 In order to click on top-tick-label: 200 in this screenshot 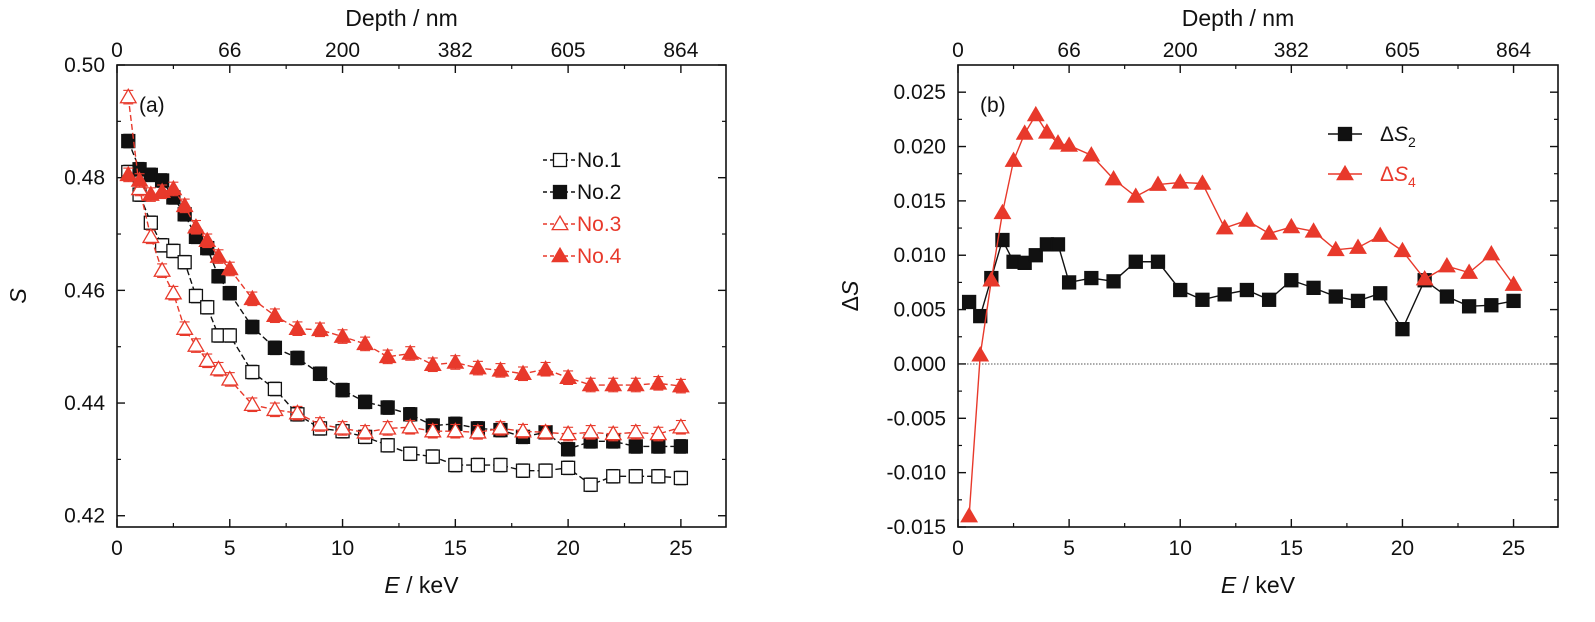, I will do `click(1180, 50)`.